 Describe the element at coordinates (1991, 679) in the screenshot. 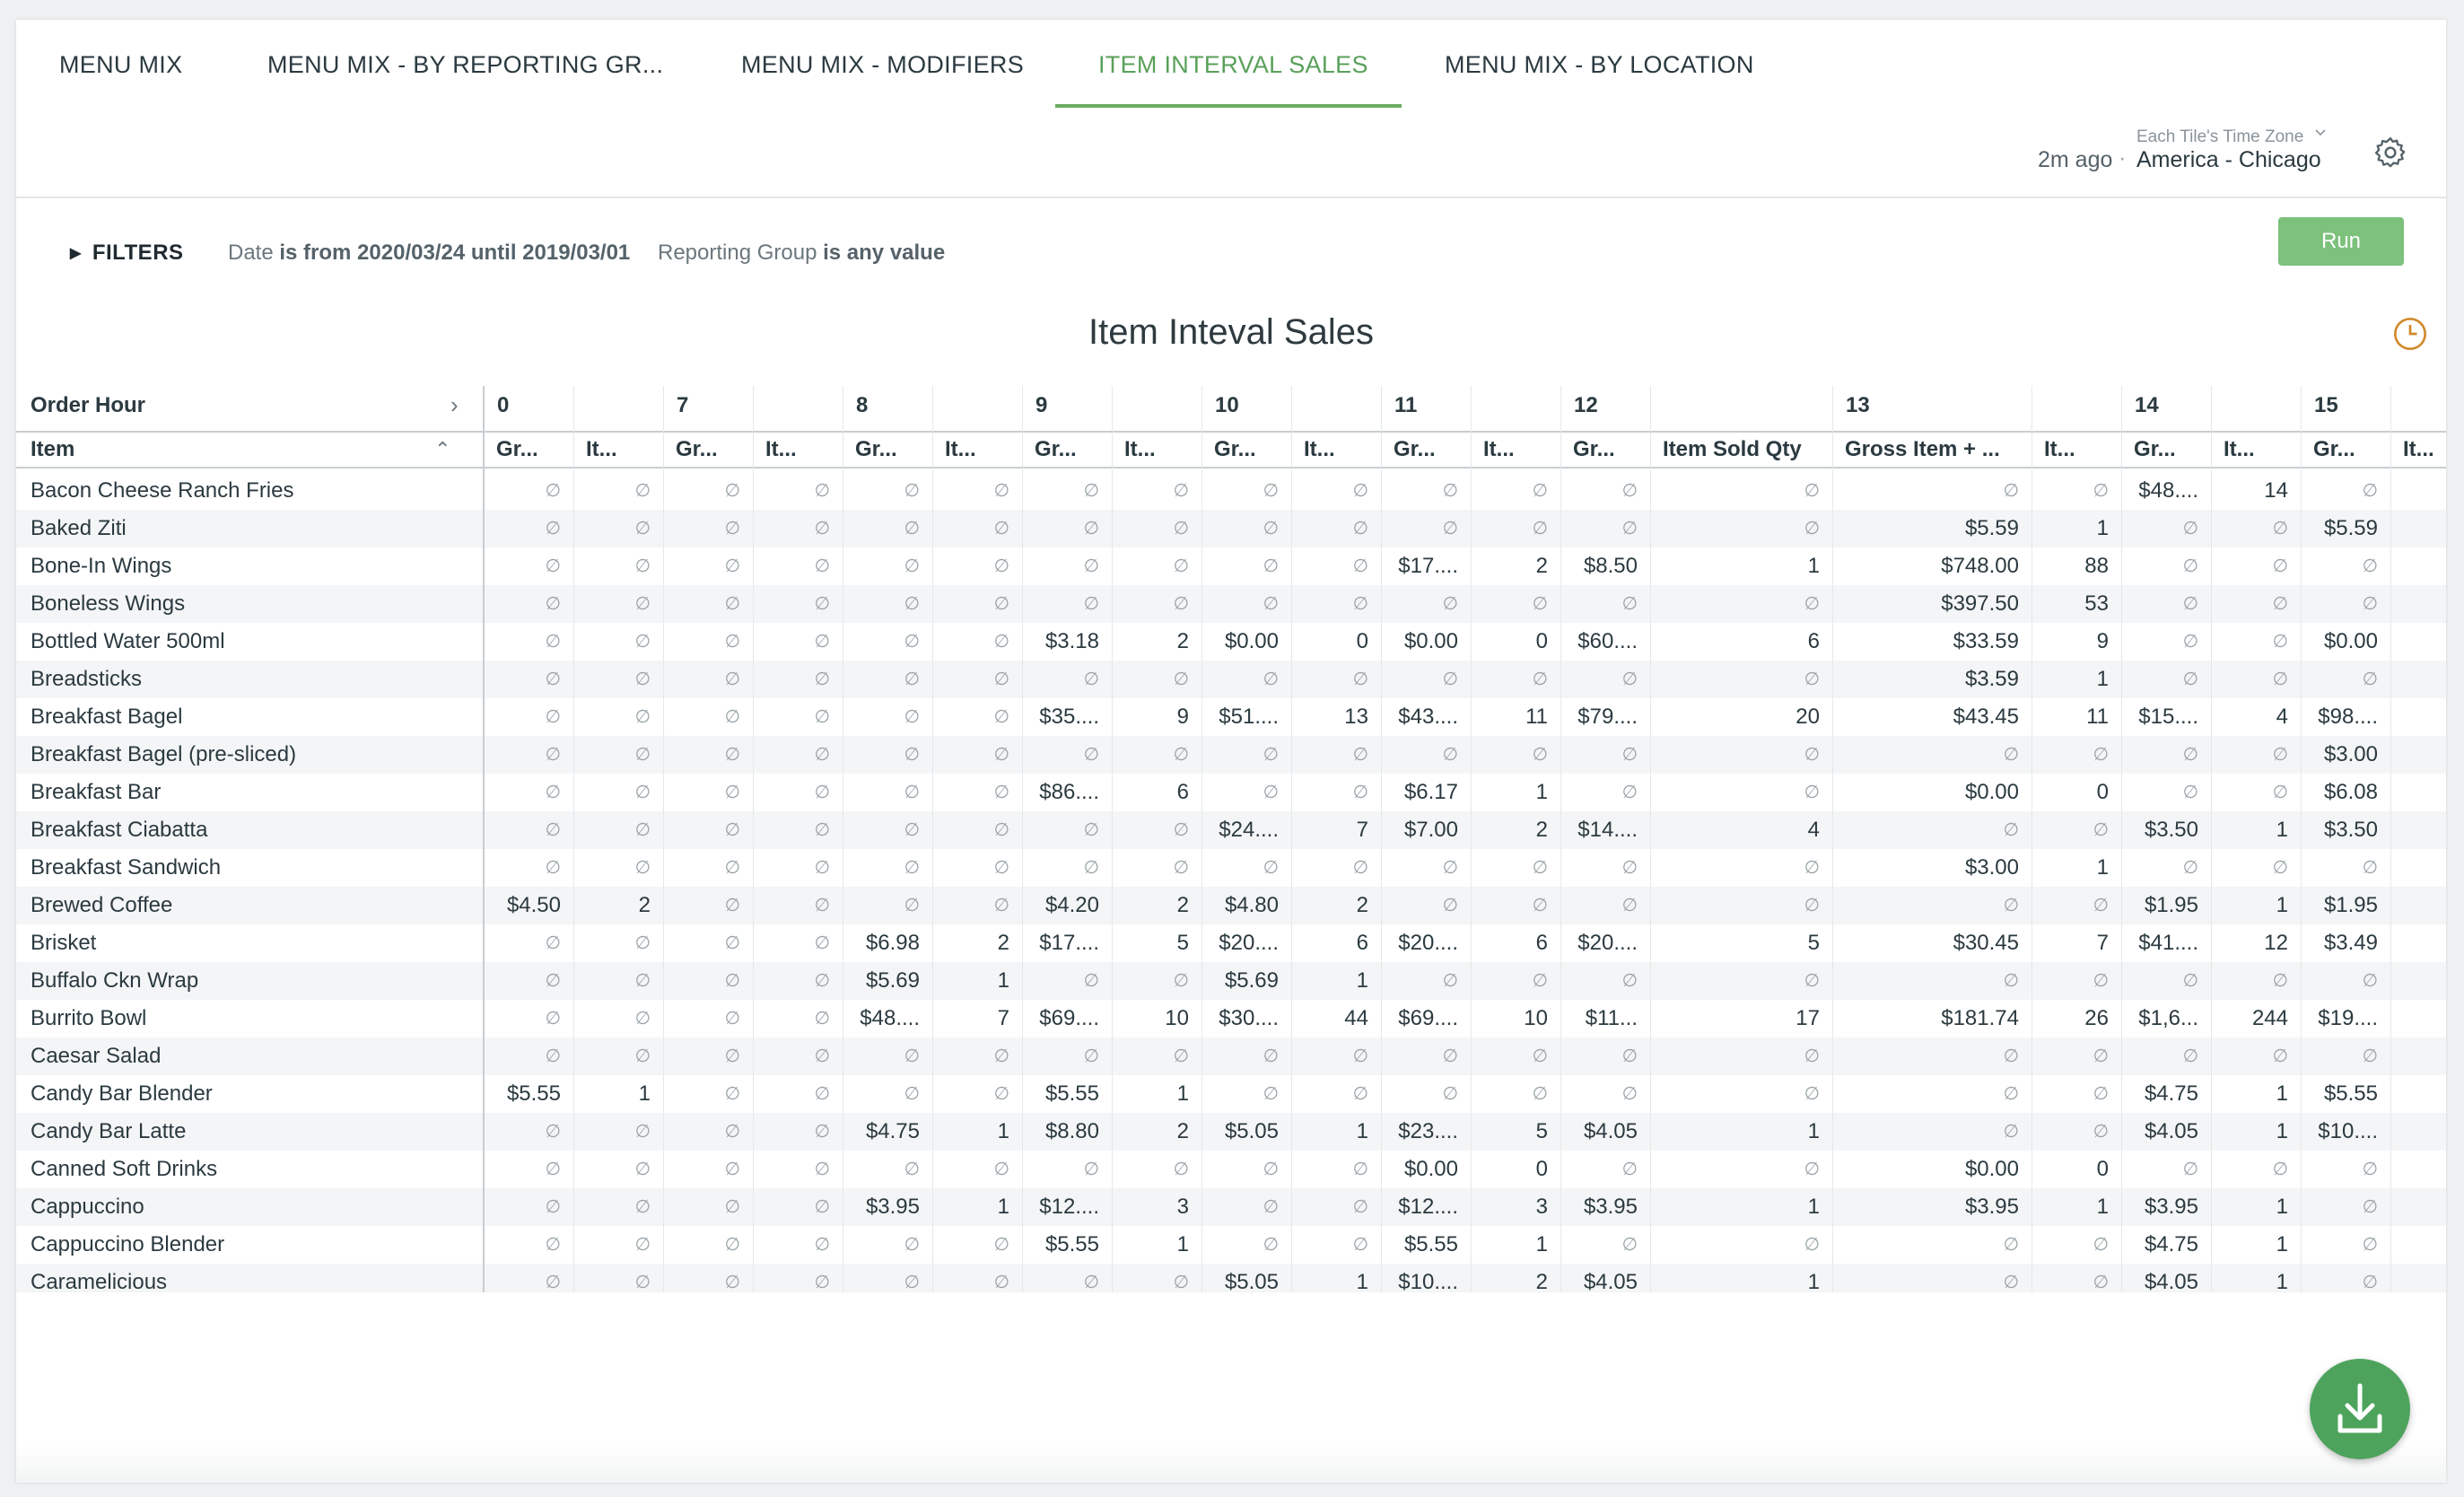

I see `table-cell: $3.59` at that location.